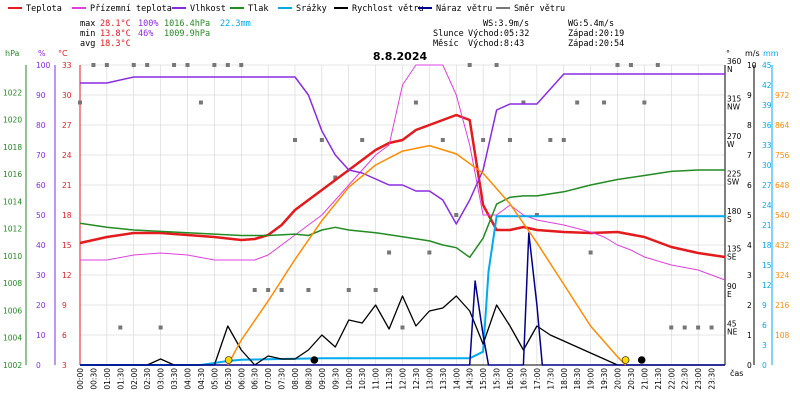  Describe the element at coordinates (429, 379) in the screenshot. I see `x-tick: 13:00` at that location.